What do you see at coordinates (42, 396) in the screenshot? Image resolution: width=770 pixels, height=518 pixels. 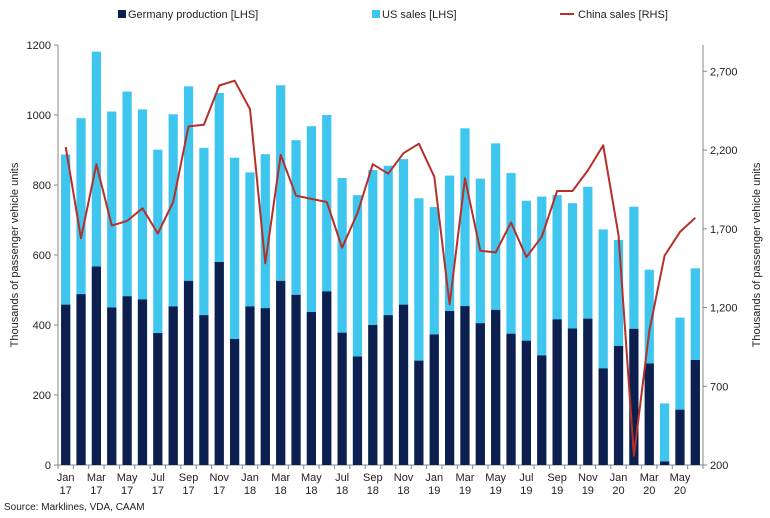 I see `left-tick-label: 200` at bounding box center [42, 396].